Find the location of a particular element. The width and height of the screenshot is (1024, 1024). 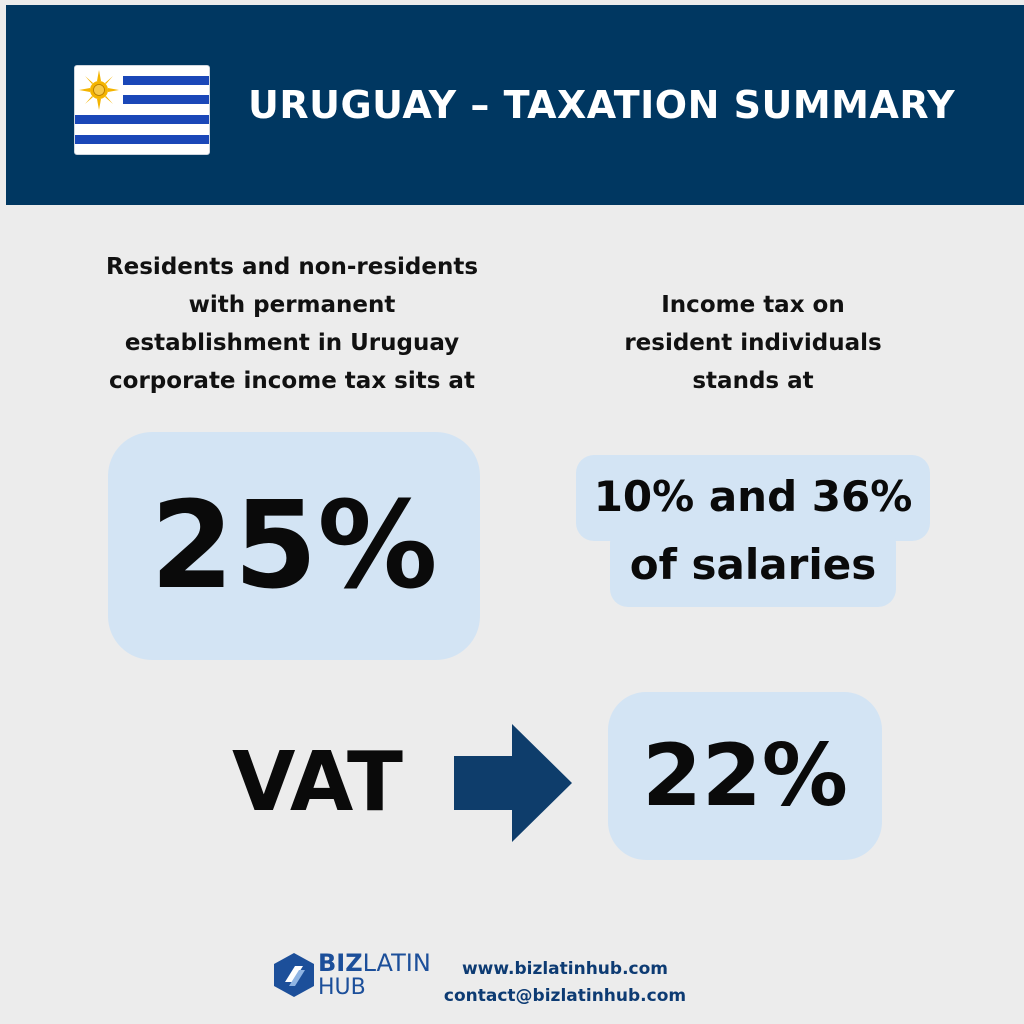

individual-description-line: Income tax on is located at coordinates (753, 305).